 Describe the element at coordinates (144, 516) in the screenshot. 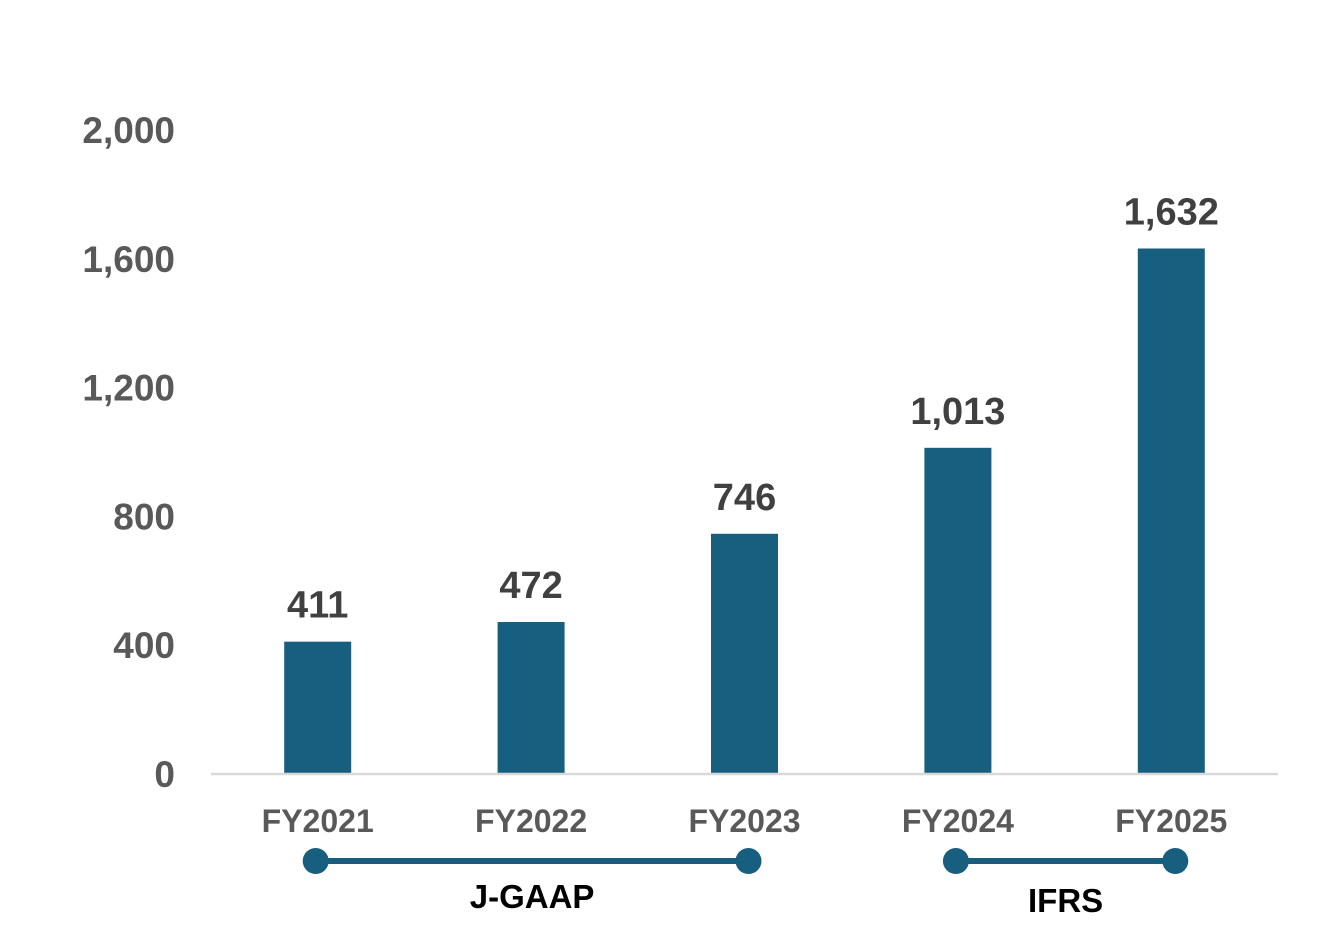

I see `y-tick-label: 800` at that location.